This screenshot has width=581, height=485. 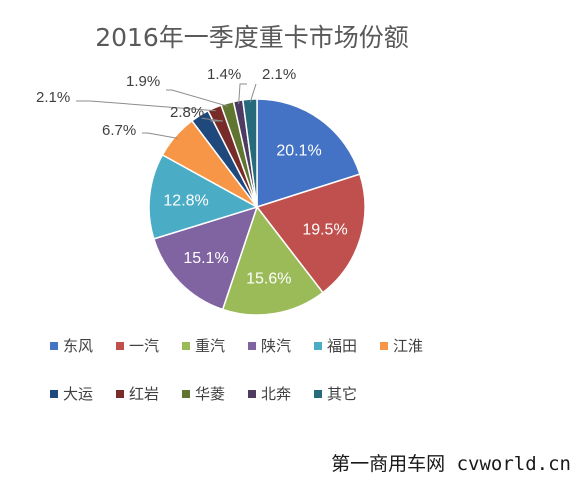 I want to click on data-label-10: 1.4%, so click(x=224, y=74).